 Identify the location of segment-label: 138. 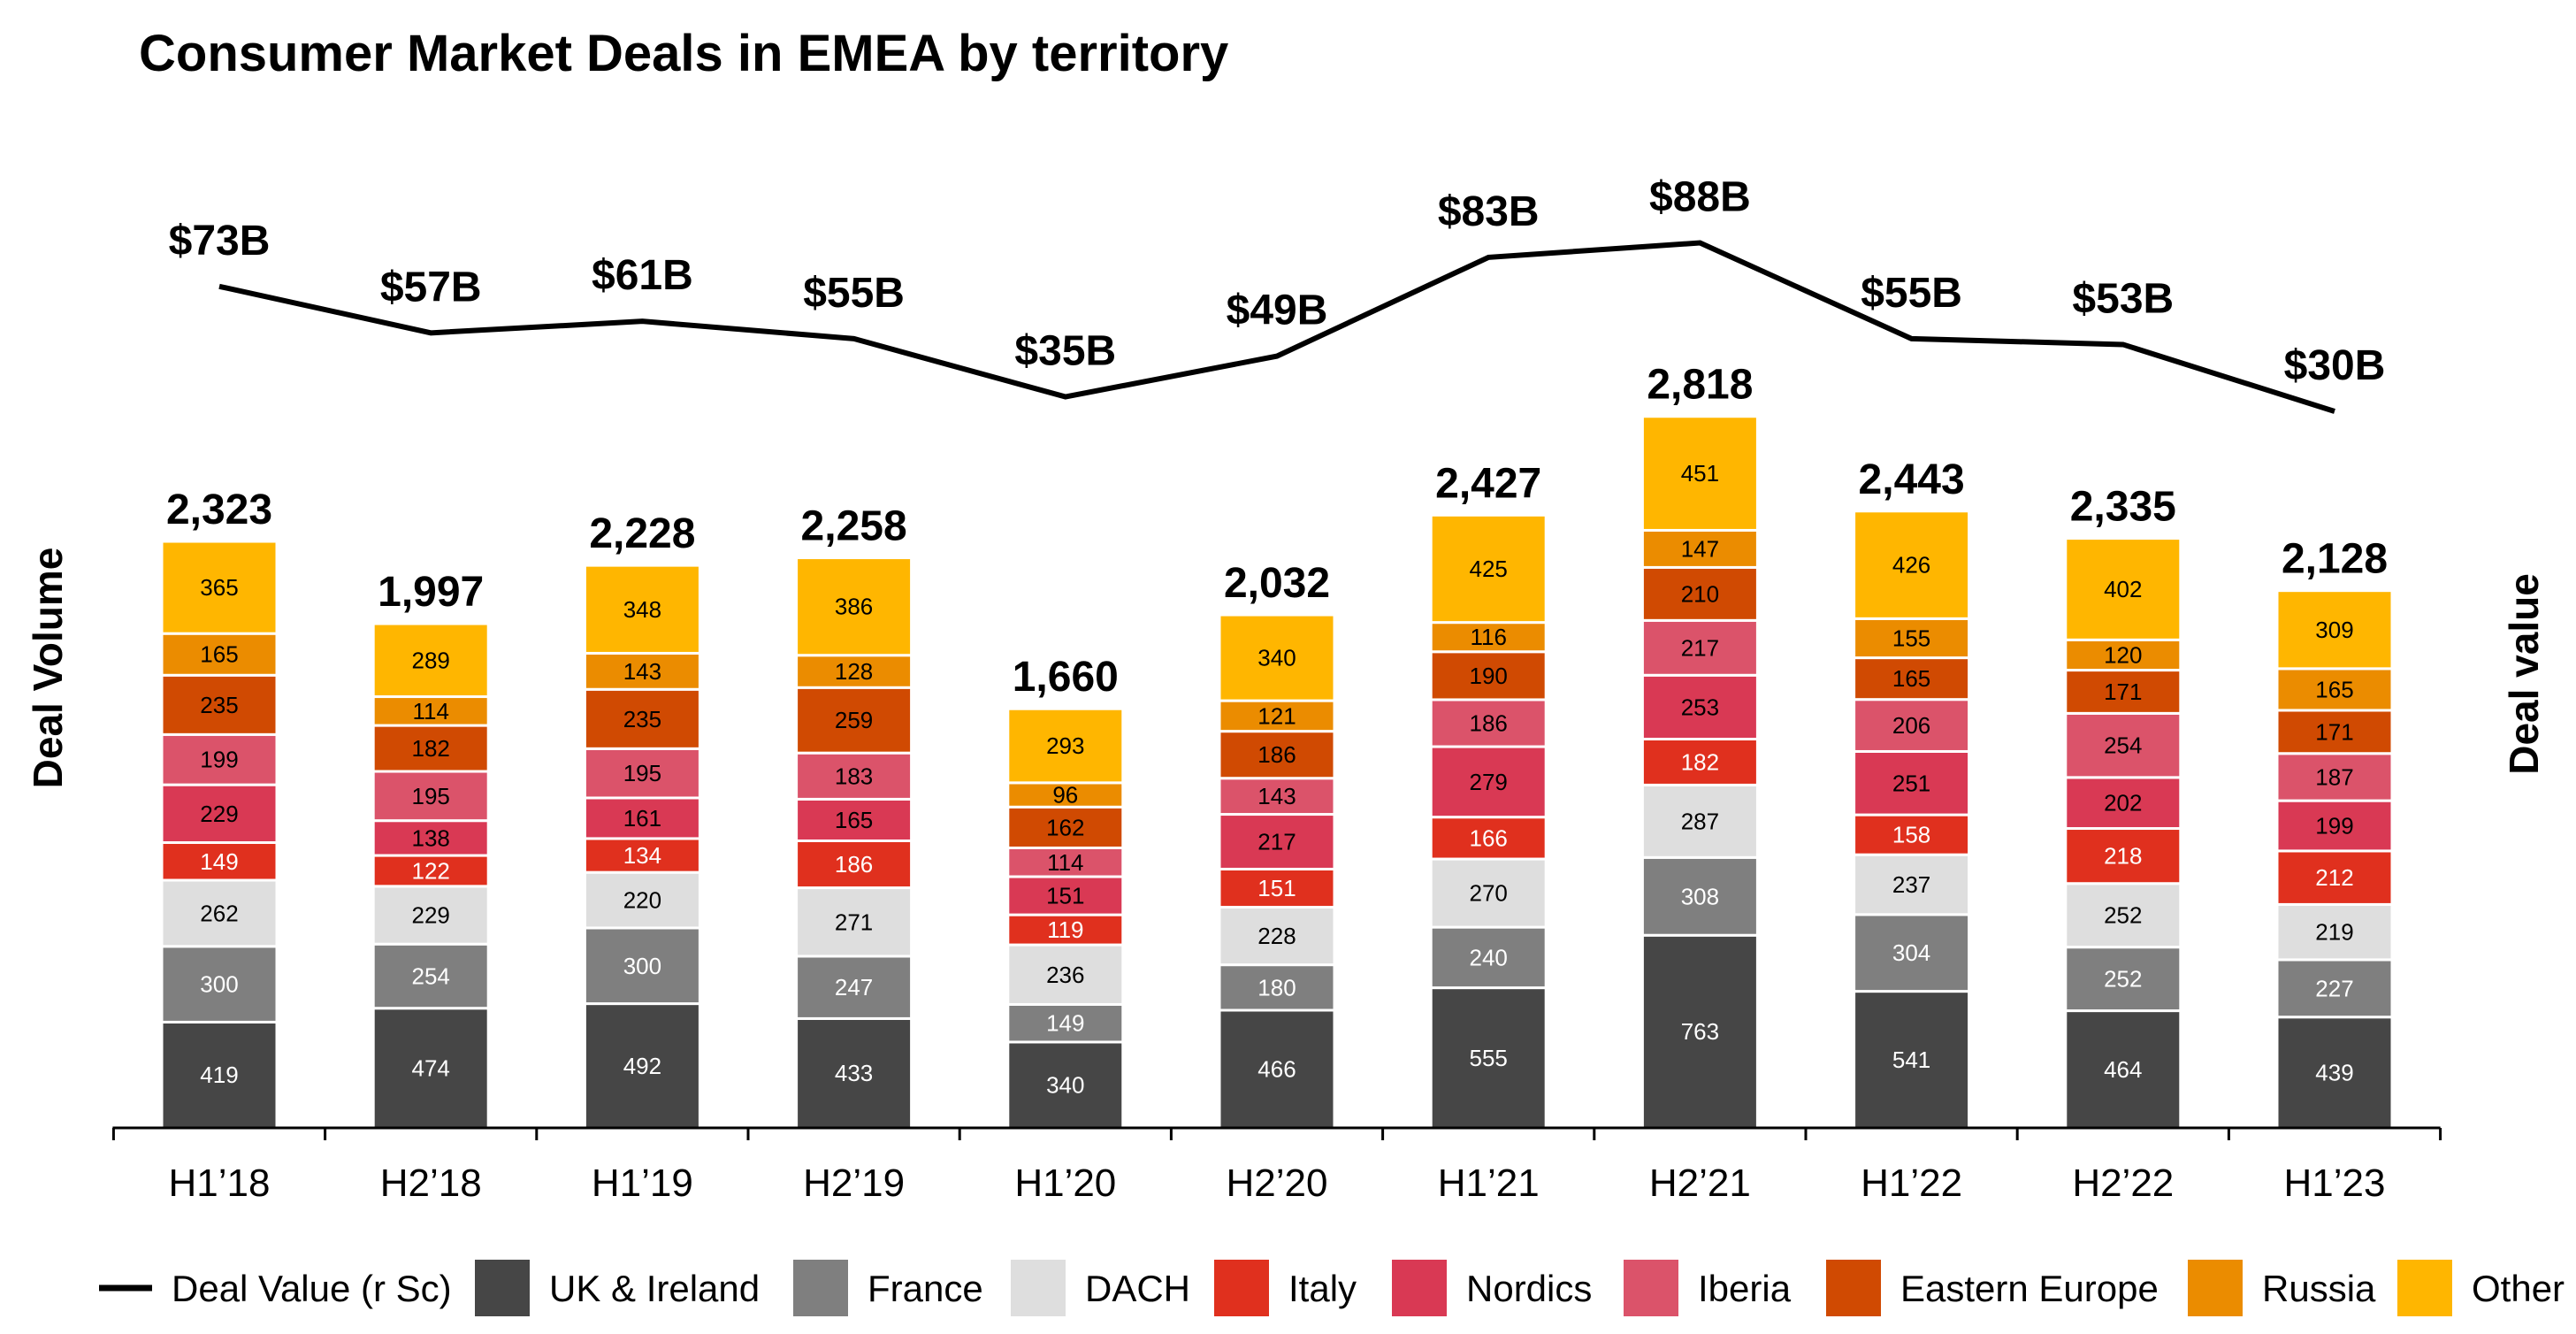
(431, 837).